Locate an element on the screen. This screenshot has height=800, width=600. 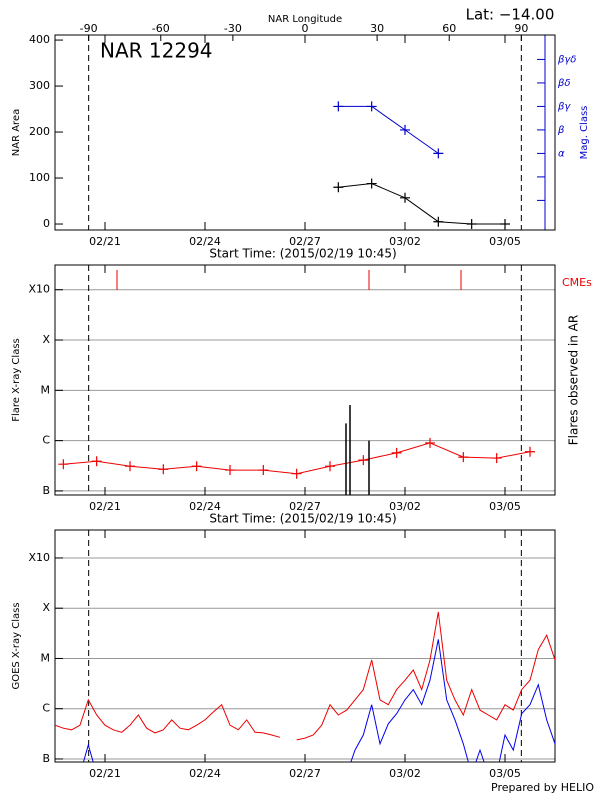
y-axis-label: Flare X-ray Class is located at coordinates (16, 380).